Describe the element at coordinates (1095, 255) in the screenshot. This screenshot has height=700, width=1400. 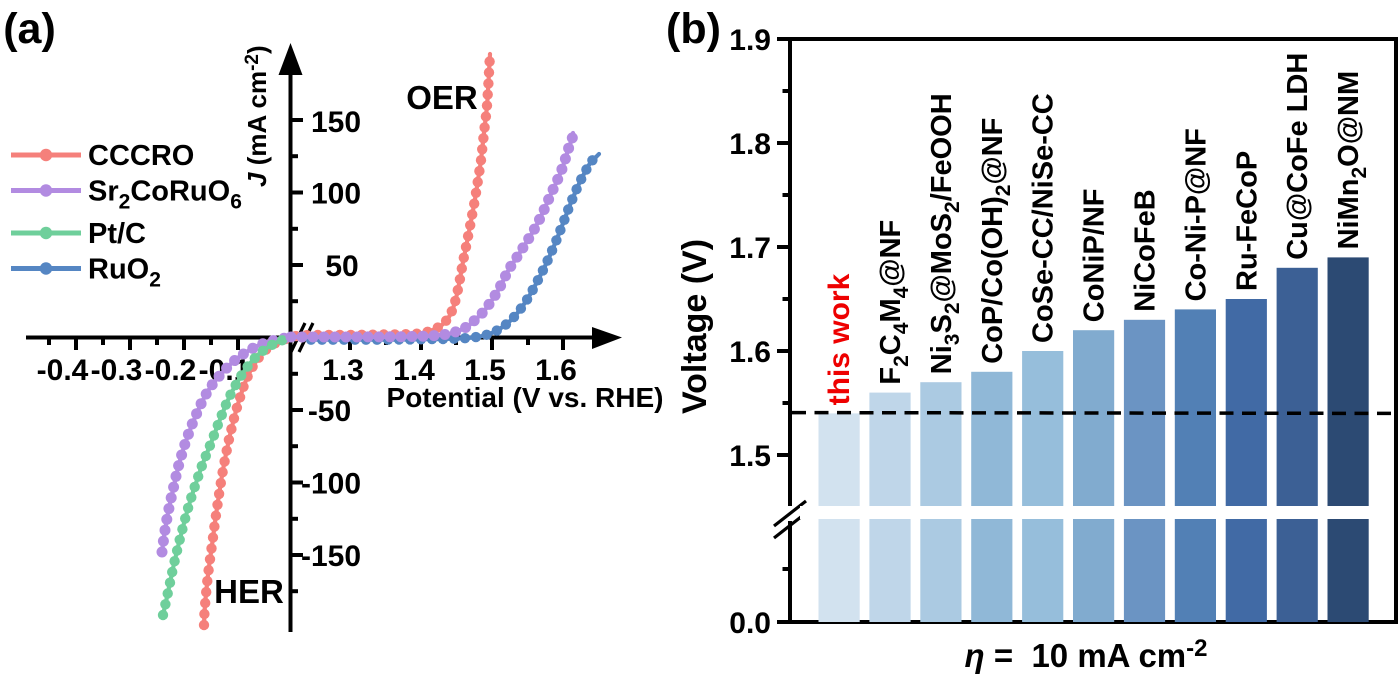
I see `svg-text: CoNiP/NF` at that location.